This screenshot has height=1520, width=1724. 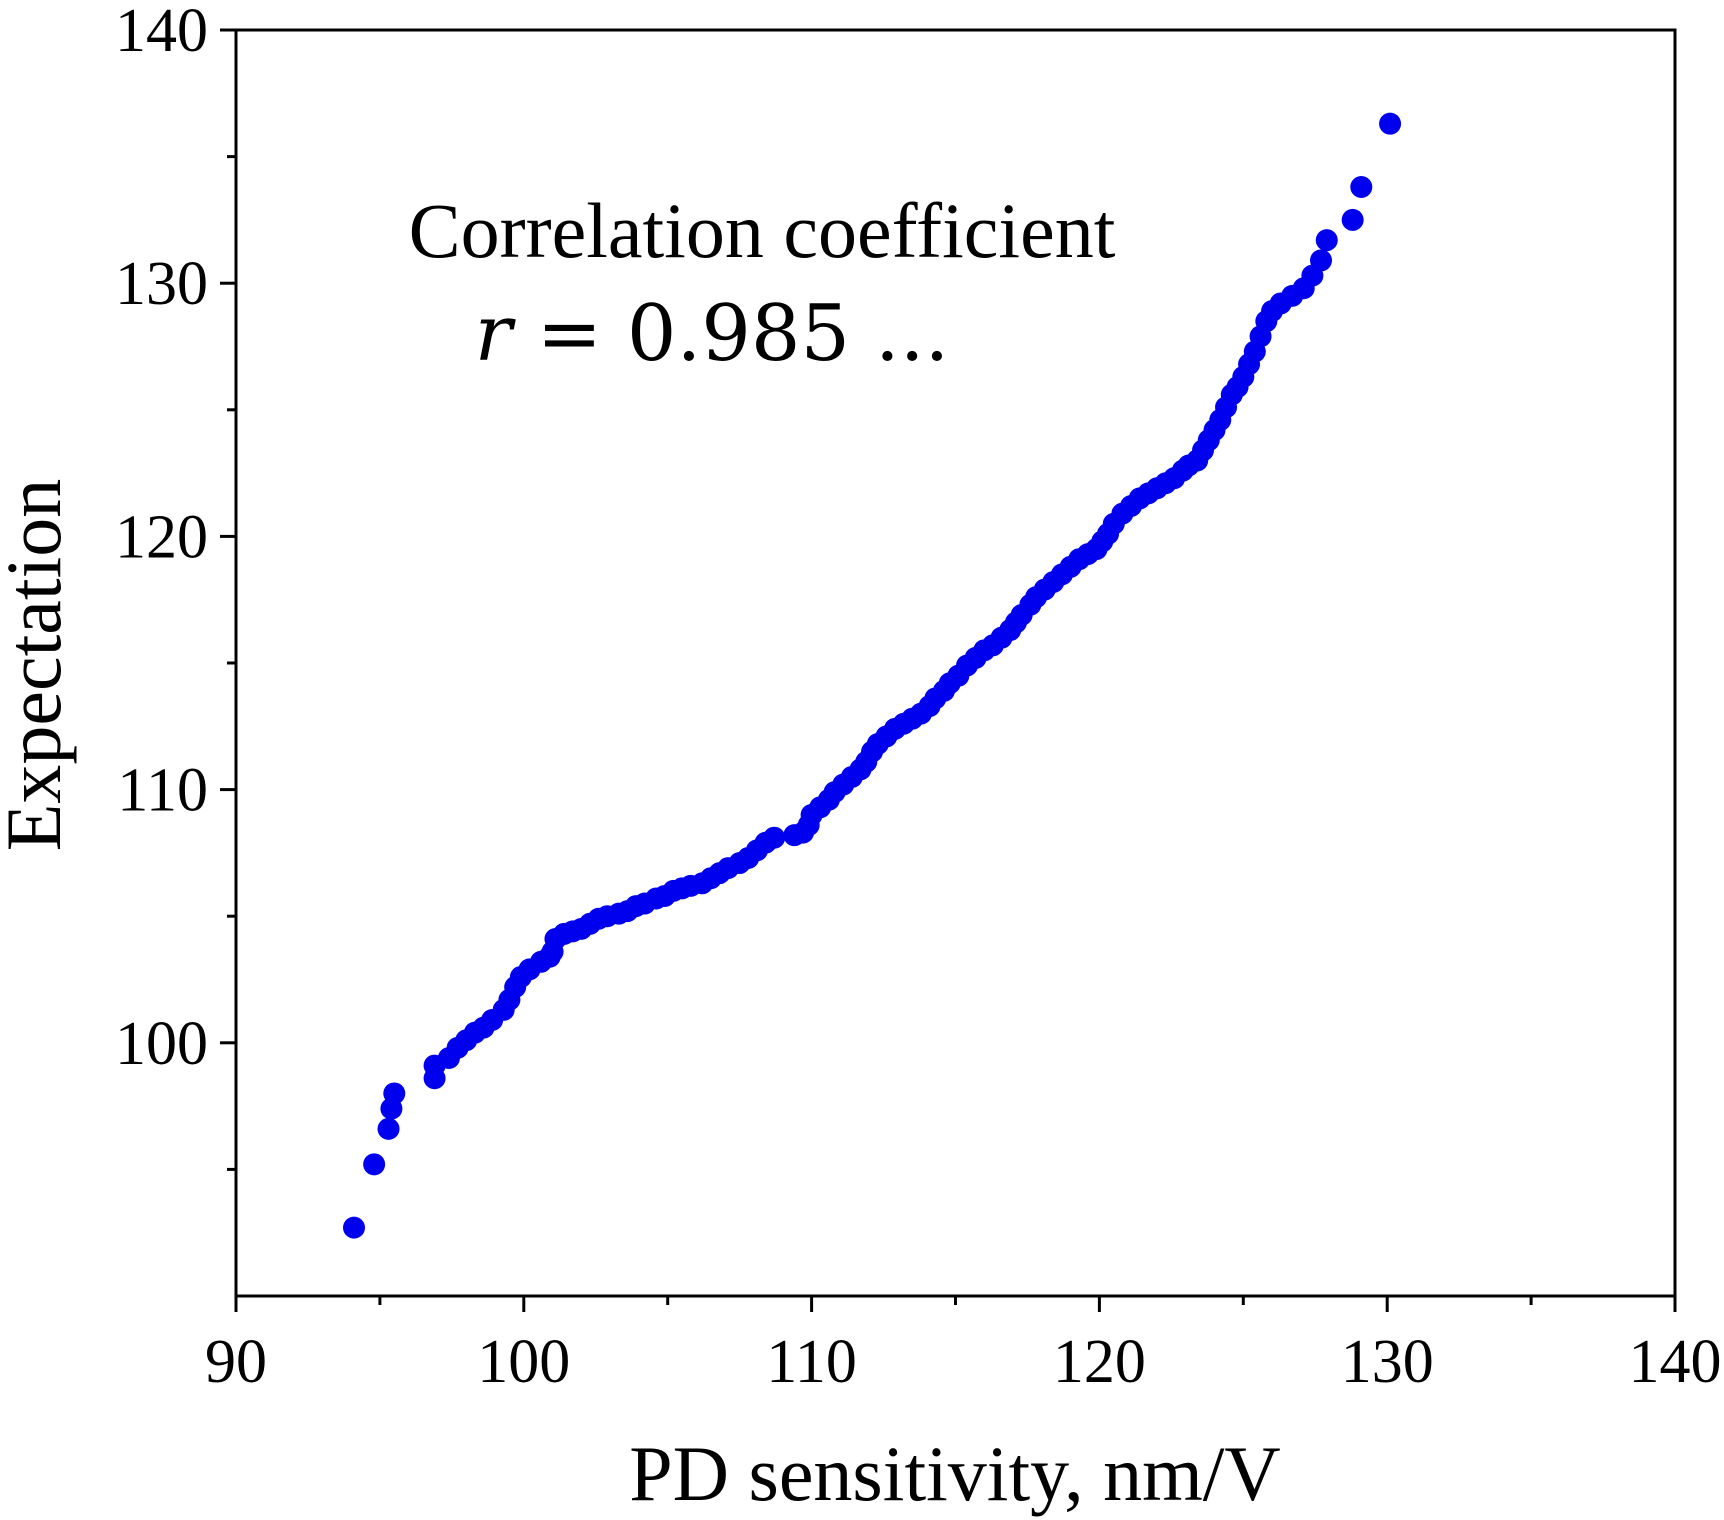 What do you see at coordinates (496, 334) in the screenshot?
I see `r-symbol: r` at bounding box center [496, 334].